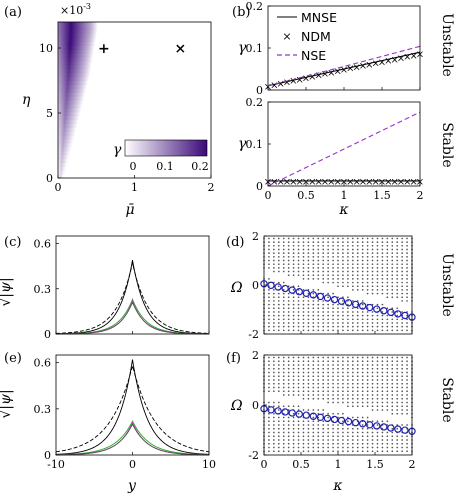 The image size is (458, 495). Describe the element at coordinates (264, 464) in the screenshot. I see `panel-f-xtick-0: 0` at that location.